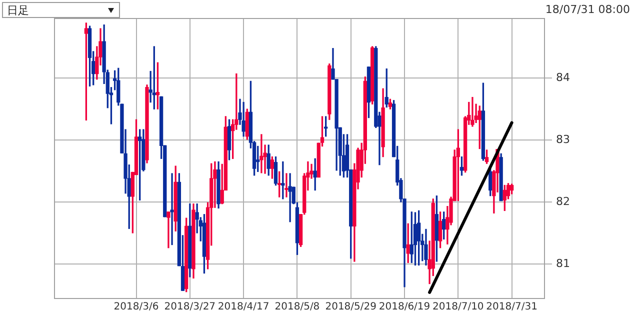 This screenshot has height=324, width=640. Describe the element at coordinates (563, 77) in the screenshot. I see `y-tick-label: 84` at that location.